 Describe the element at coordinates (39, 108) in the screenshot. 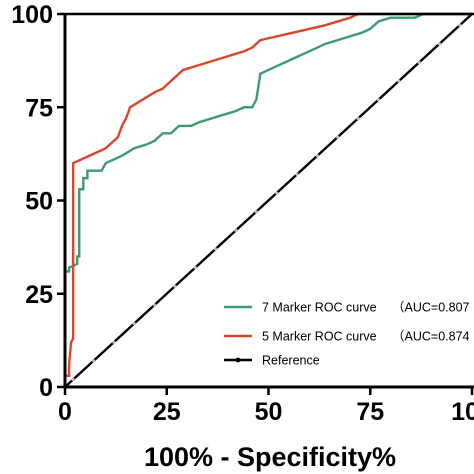

I see `y-tick-label: 75` at that location.